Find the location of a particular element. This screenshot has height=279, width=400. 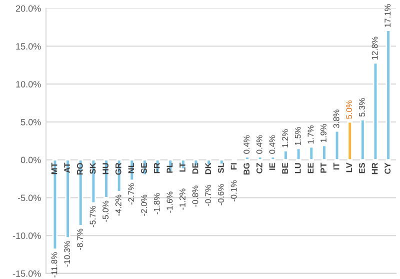

data-label: 1.2% is located at coordinates (285, 138).